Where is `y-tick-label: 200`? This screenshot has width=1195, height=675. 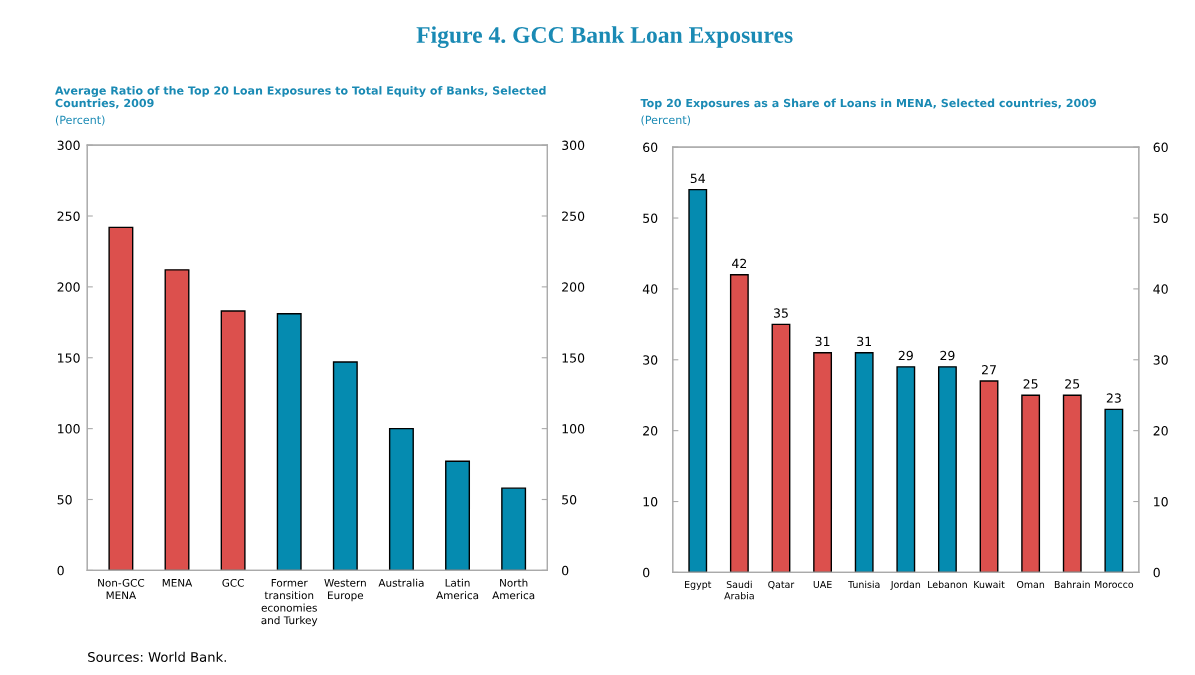
y-tick-label: 200 is located at coordinates (68, 287).